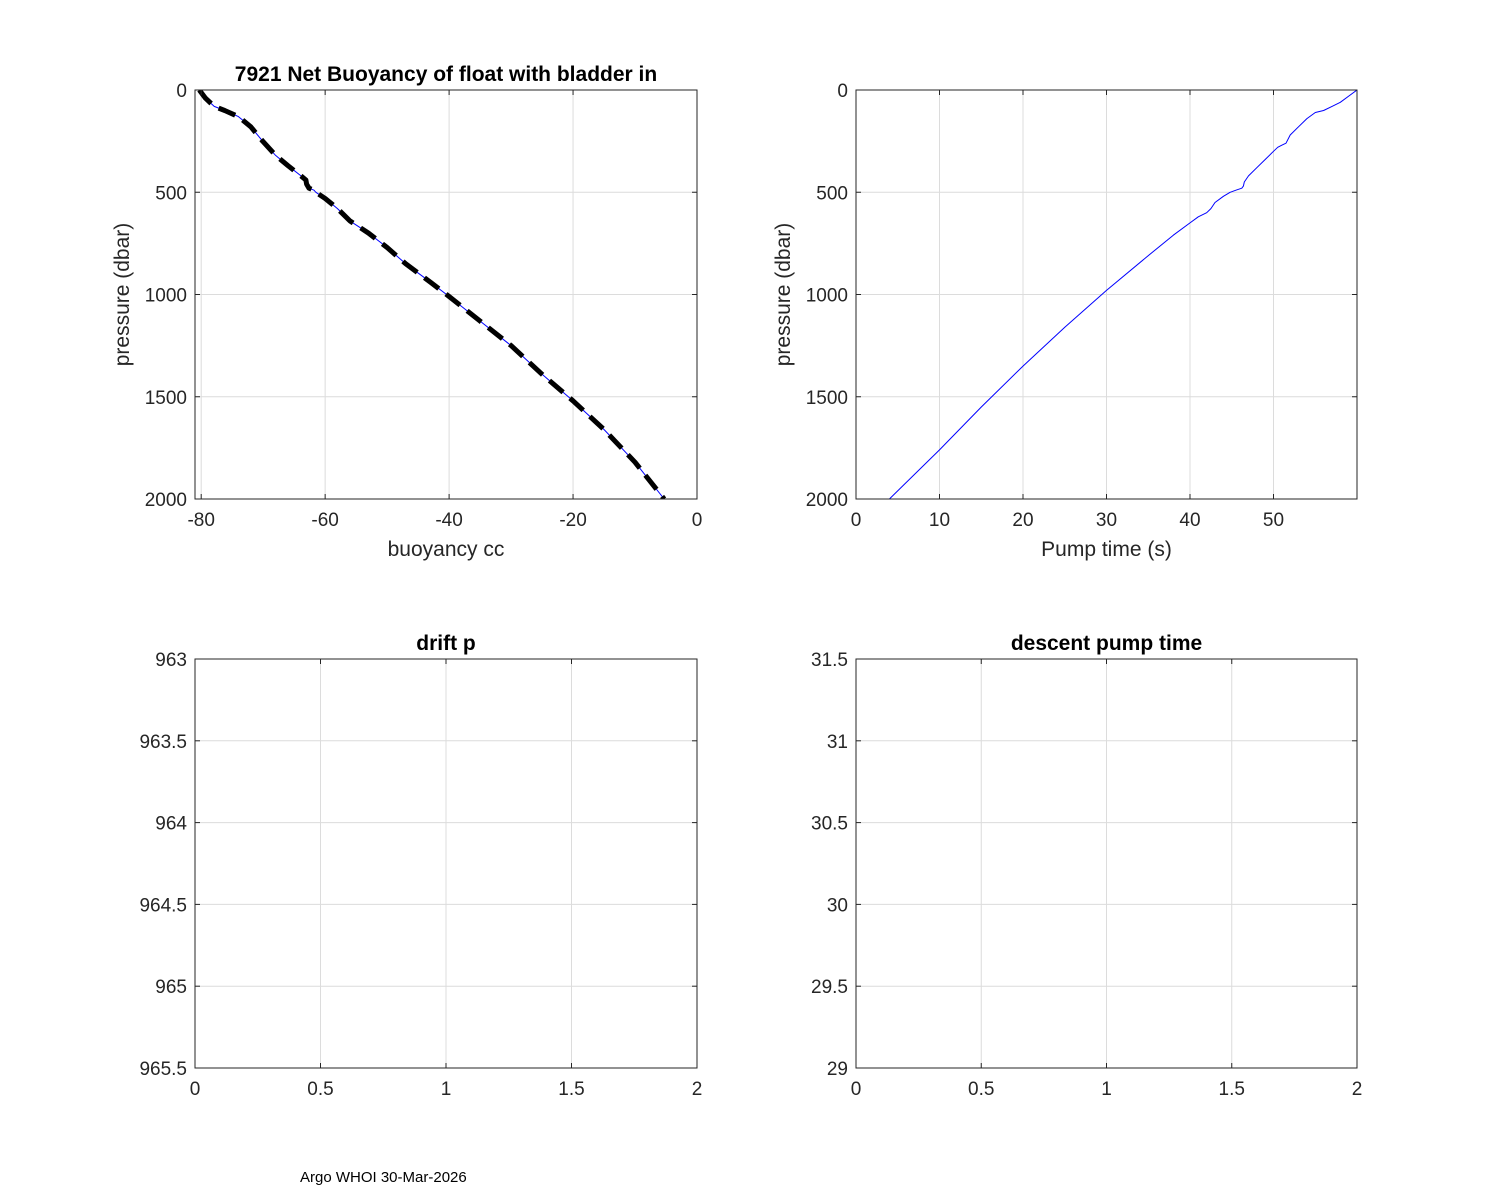  Describe the element at coordinates (1273, 520) in the screenshot. I see `x-tick-label: 50` at that location.